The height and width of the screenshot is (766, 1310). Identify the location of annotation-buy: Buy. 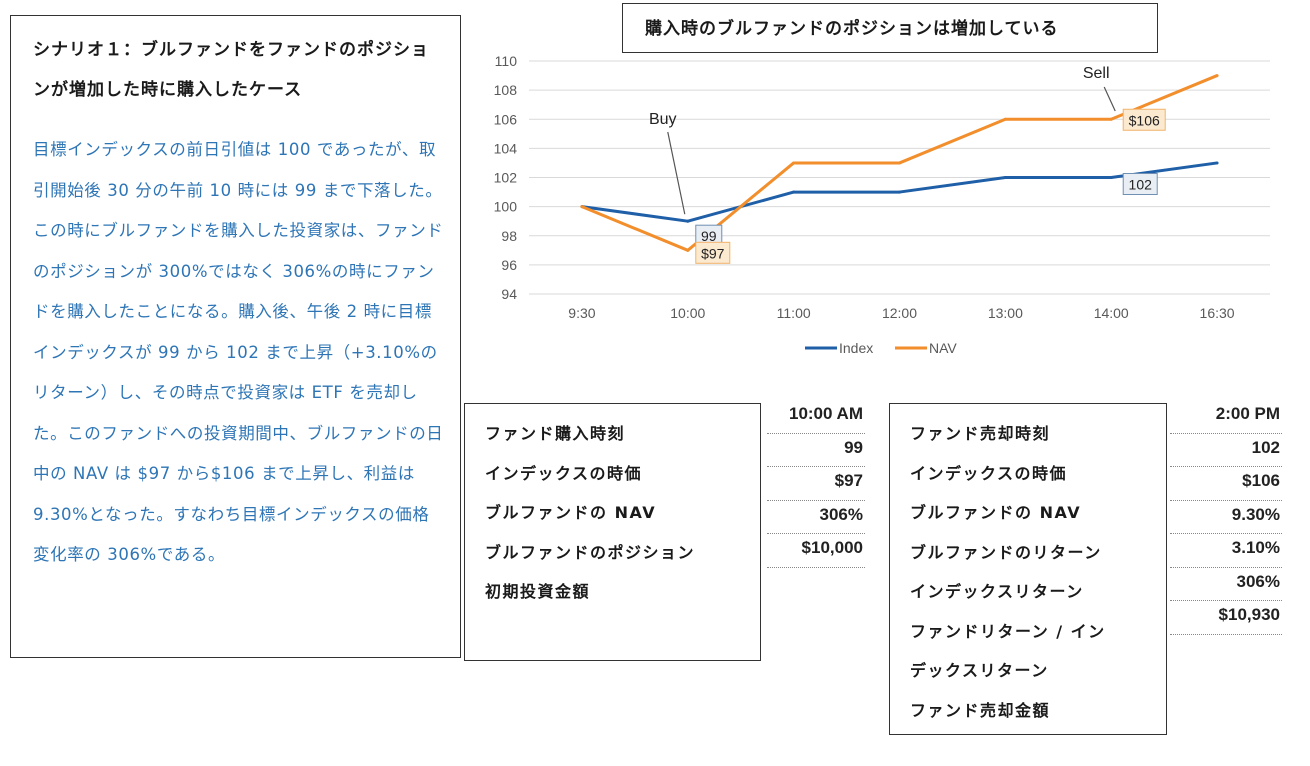
(663, 119).